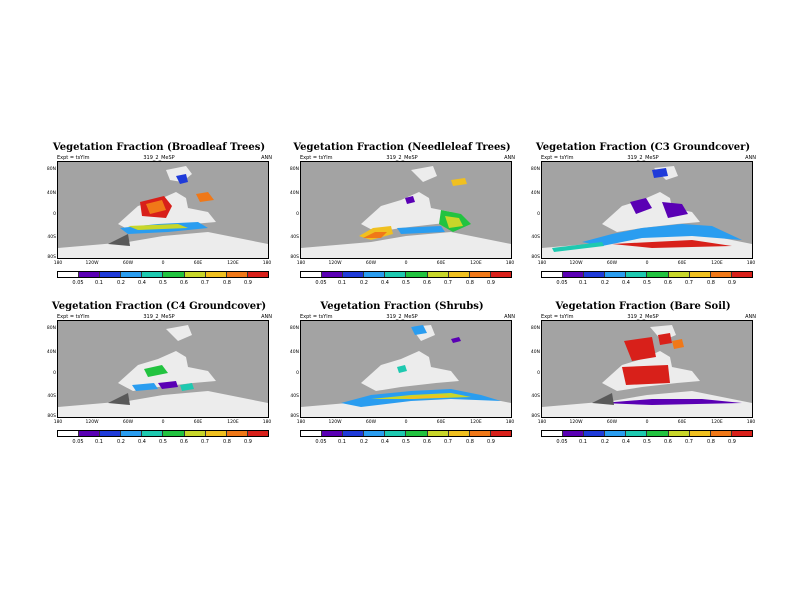  Describe the element at coordinates (678, 344) in the screenshot. I see `bare-soil-east` at that location.